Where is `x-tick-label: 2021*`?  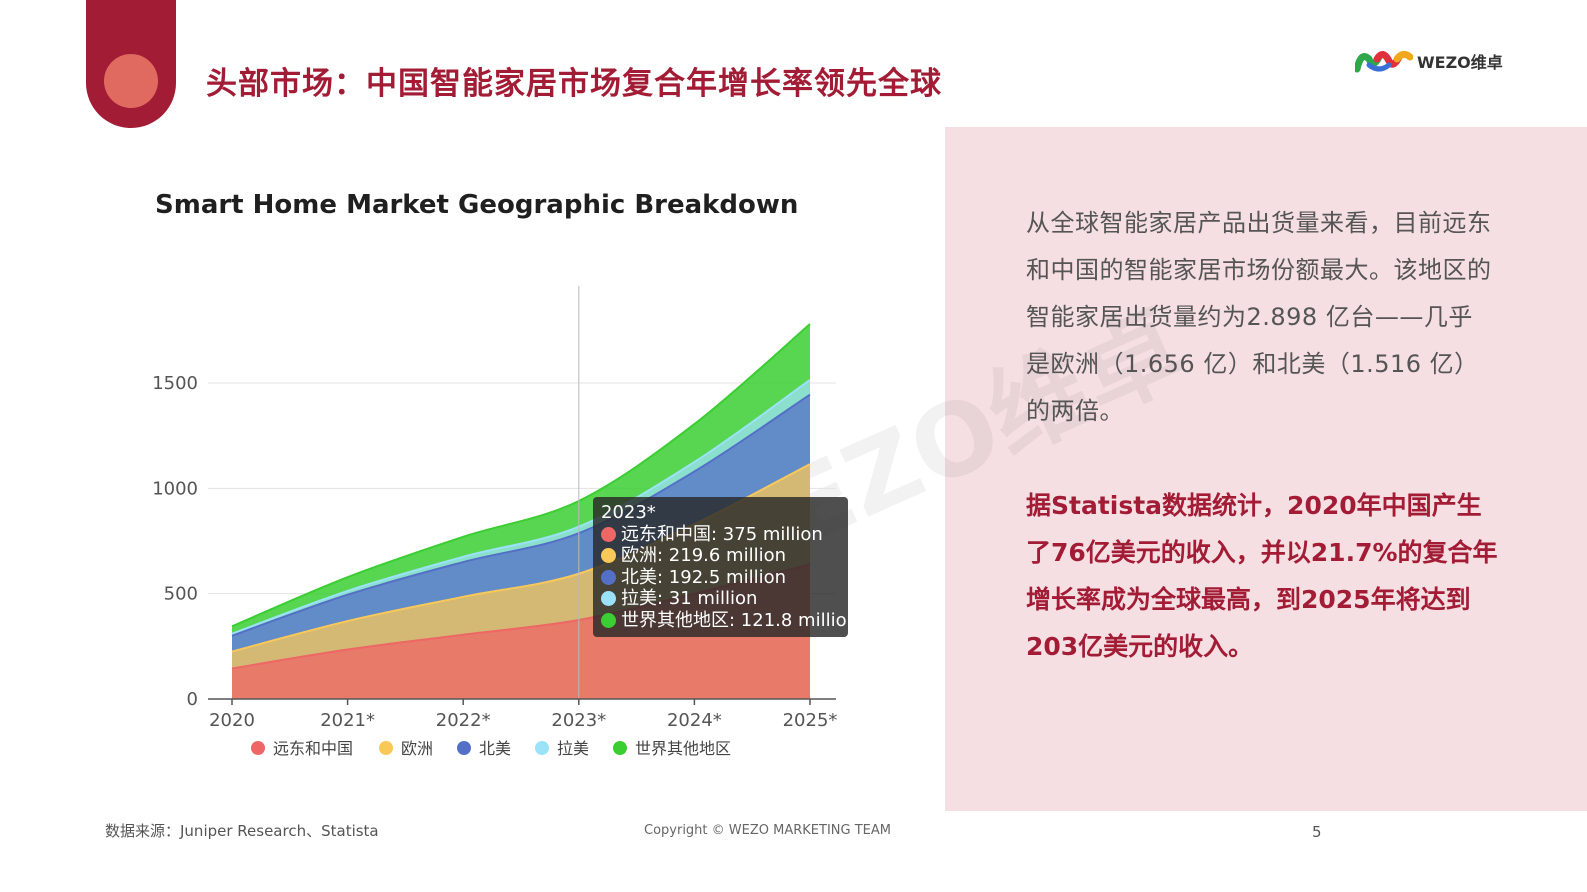 x-tick-label: 2021* is located at coordinates (347, 720).